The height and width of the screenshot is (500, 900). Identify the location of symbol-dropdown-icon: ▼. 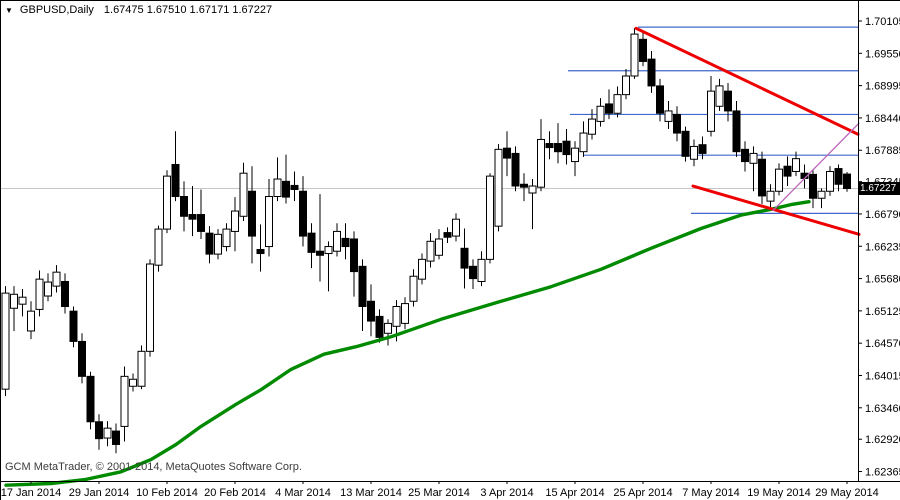
(9, 10).